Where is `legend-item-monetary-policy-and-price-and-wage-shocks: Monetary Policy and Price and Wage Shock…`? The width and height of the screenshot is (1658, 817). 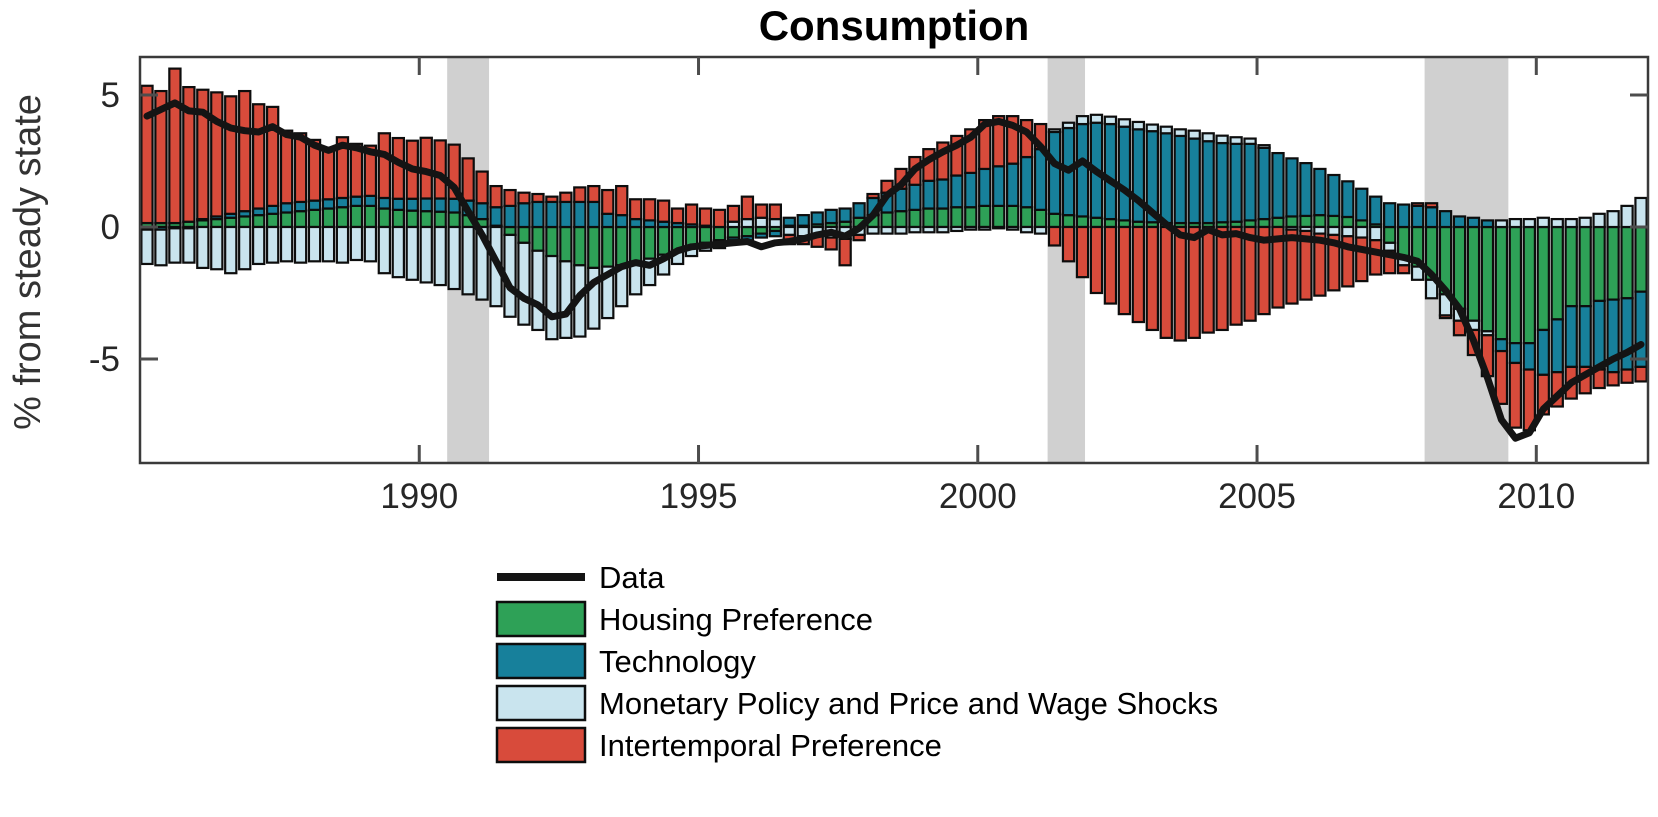 legend-item-monetary-policy-and-price-and-wage-shocks: Monetary Policy and Price and Wage Shock… is located at coordinates (856, 703).